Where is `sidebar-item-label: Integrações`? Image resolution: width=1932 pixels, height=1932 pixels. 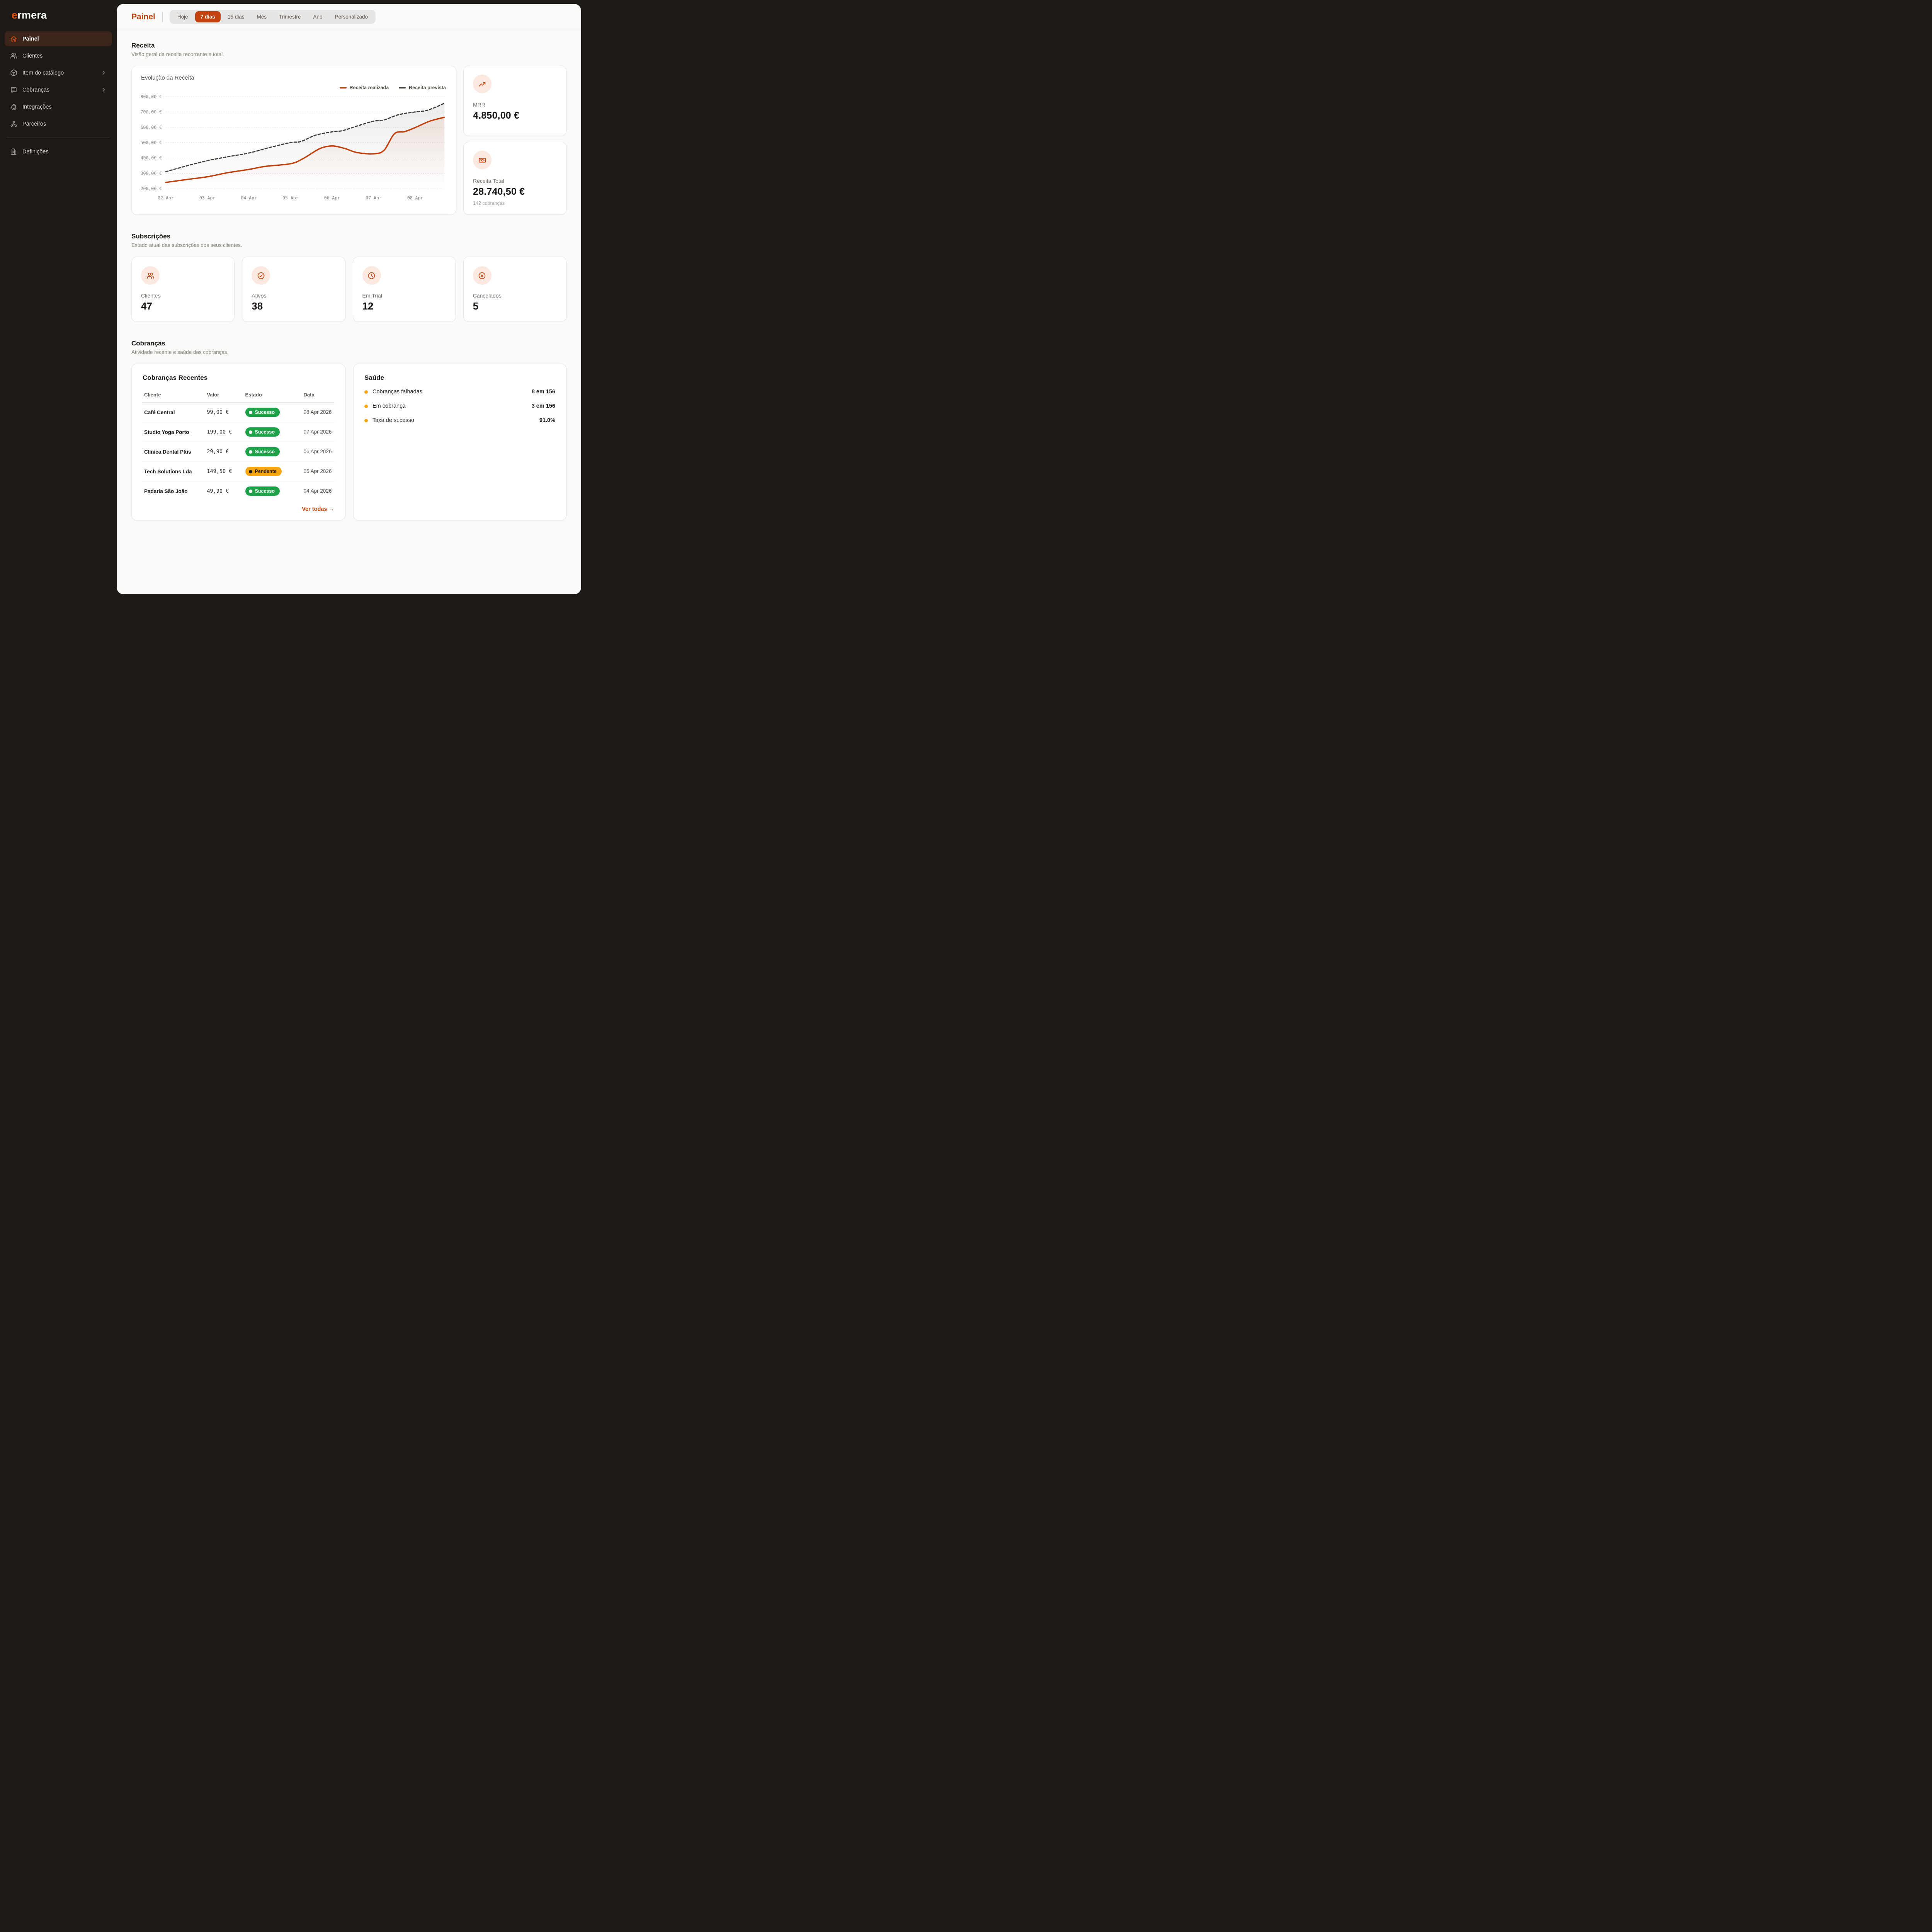 sidebar-item-label: Integrações is located at coordinates (37, 107).